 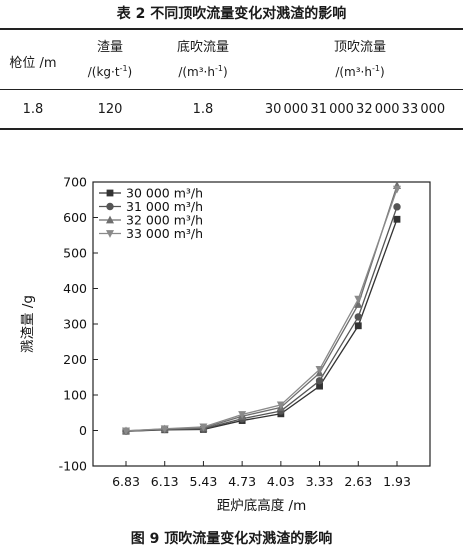 What do you see at coordinates (109, 47) in the screenshot?
I see `header-slag: 渣量` at bounding box center [109, 47].